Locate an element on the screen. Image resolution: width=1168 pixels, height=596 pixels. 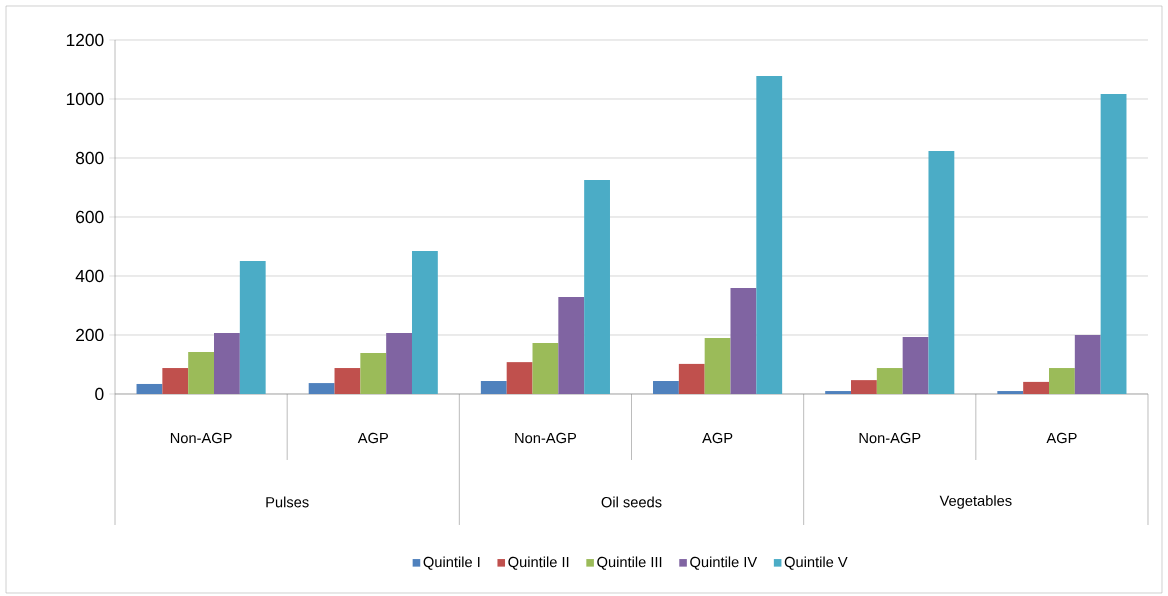
text: Oil seeds is located at coordinates (631, 502).